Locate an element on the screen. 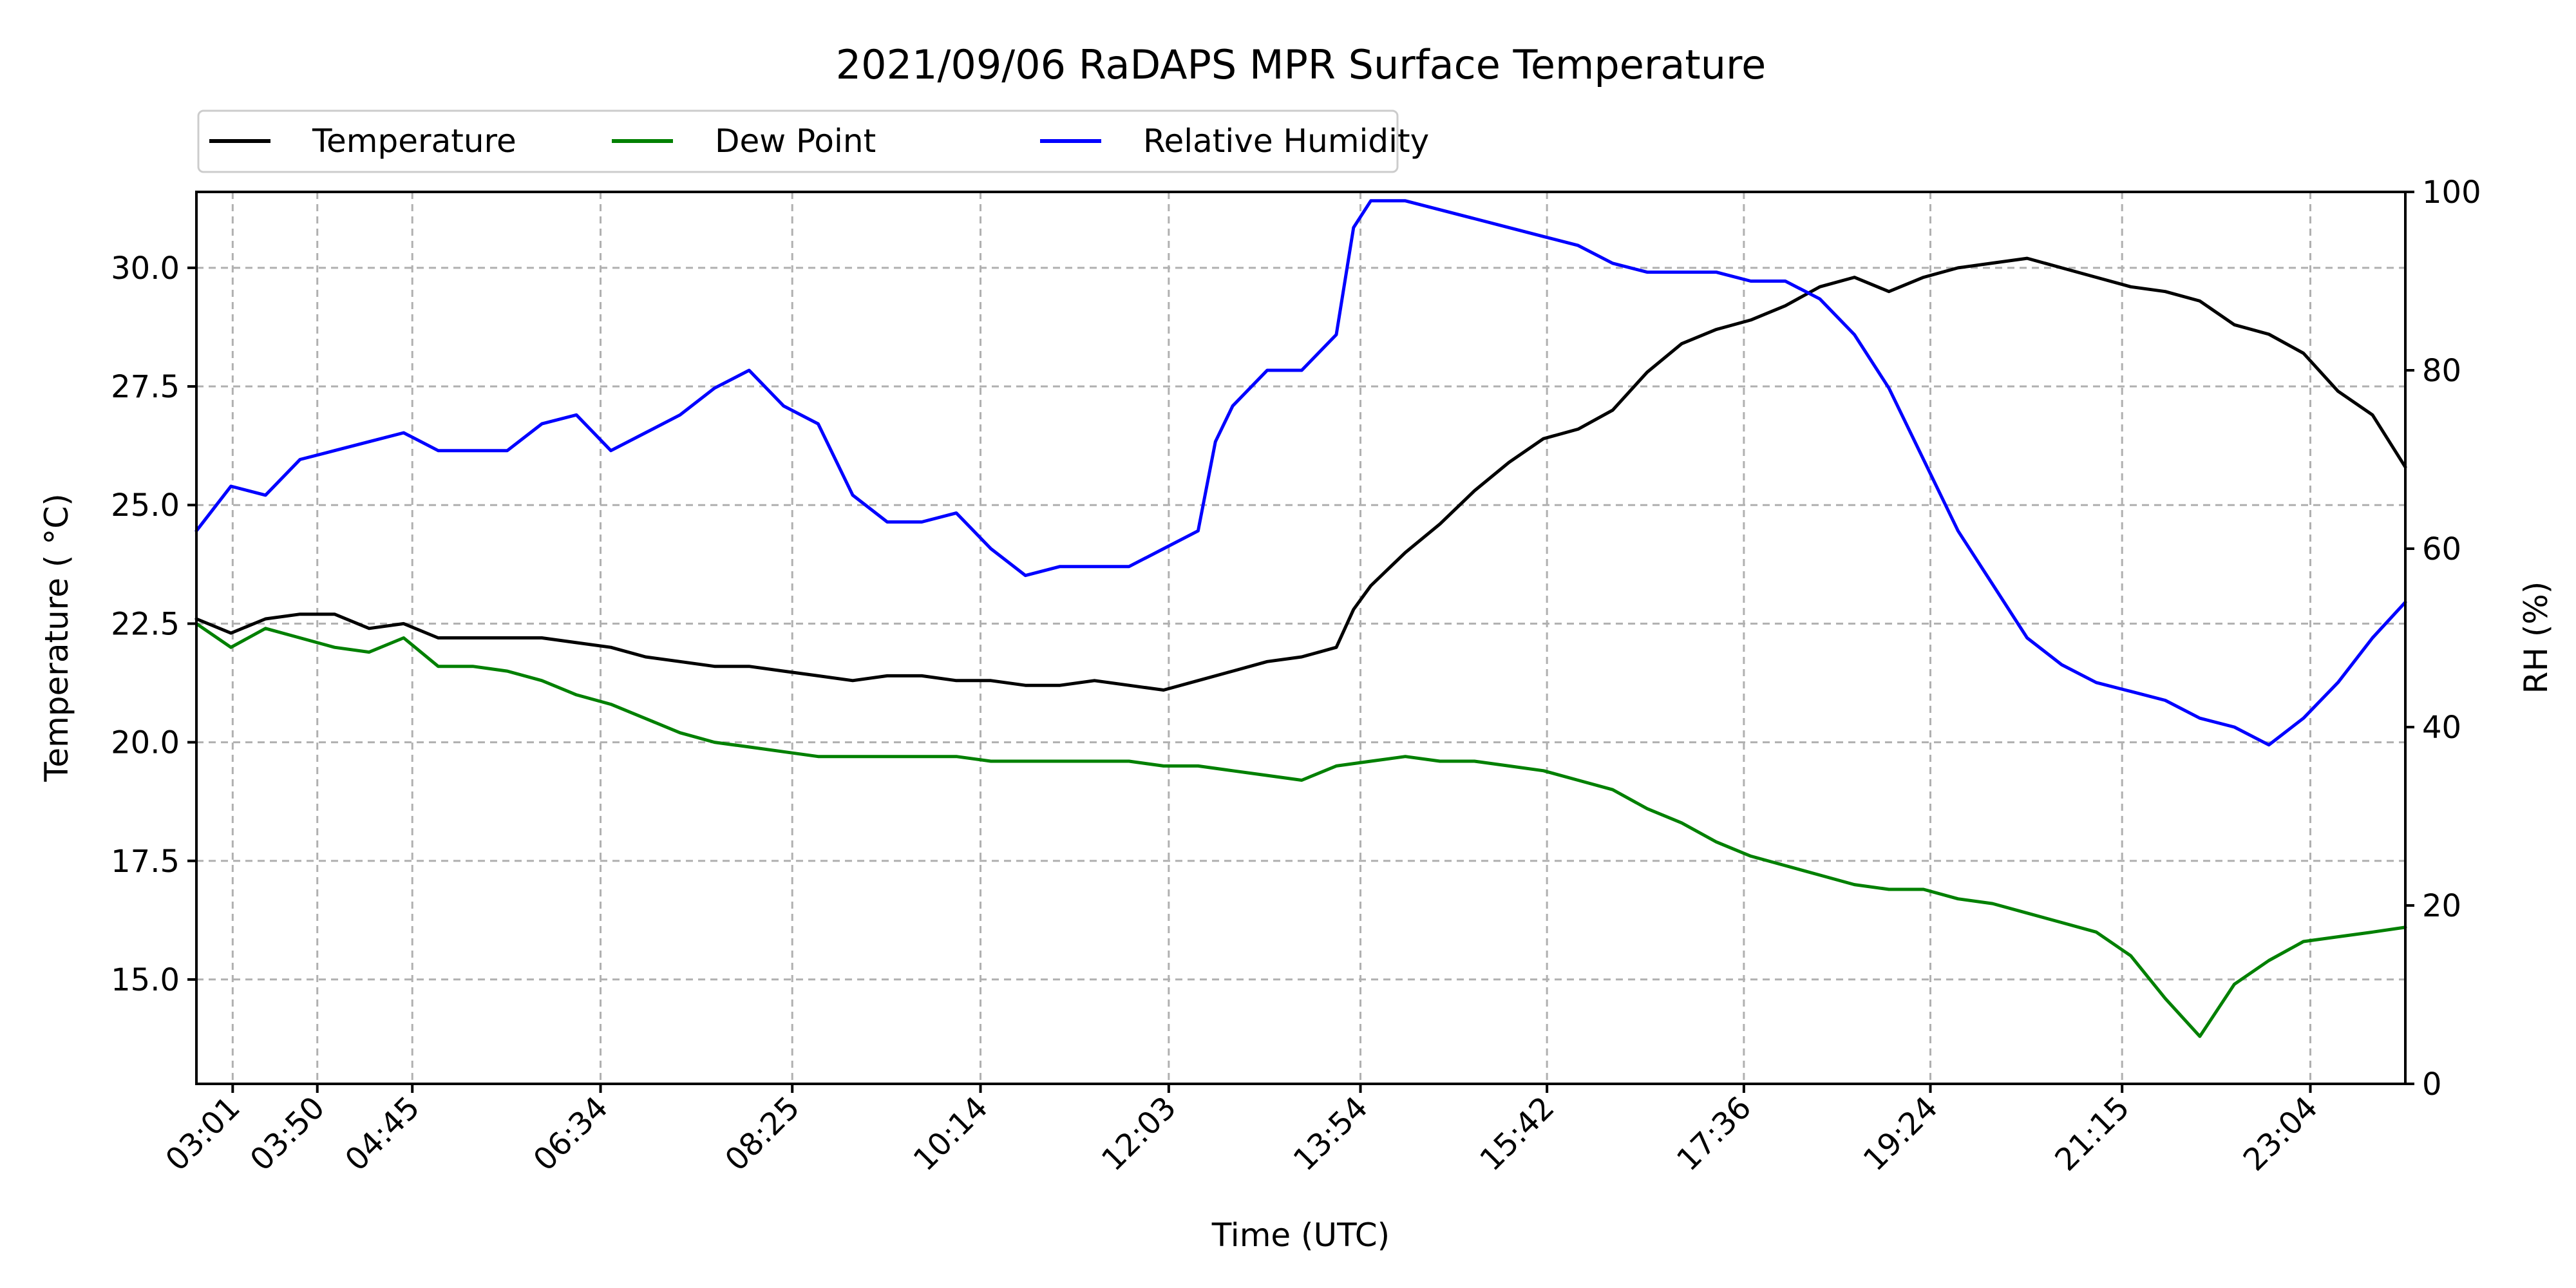 The width and height of the screenshot is (2576, 1288). x-tick-label: 13:54 is located at coordinates (1331, 1134).